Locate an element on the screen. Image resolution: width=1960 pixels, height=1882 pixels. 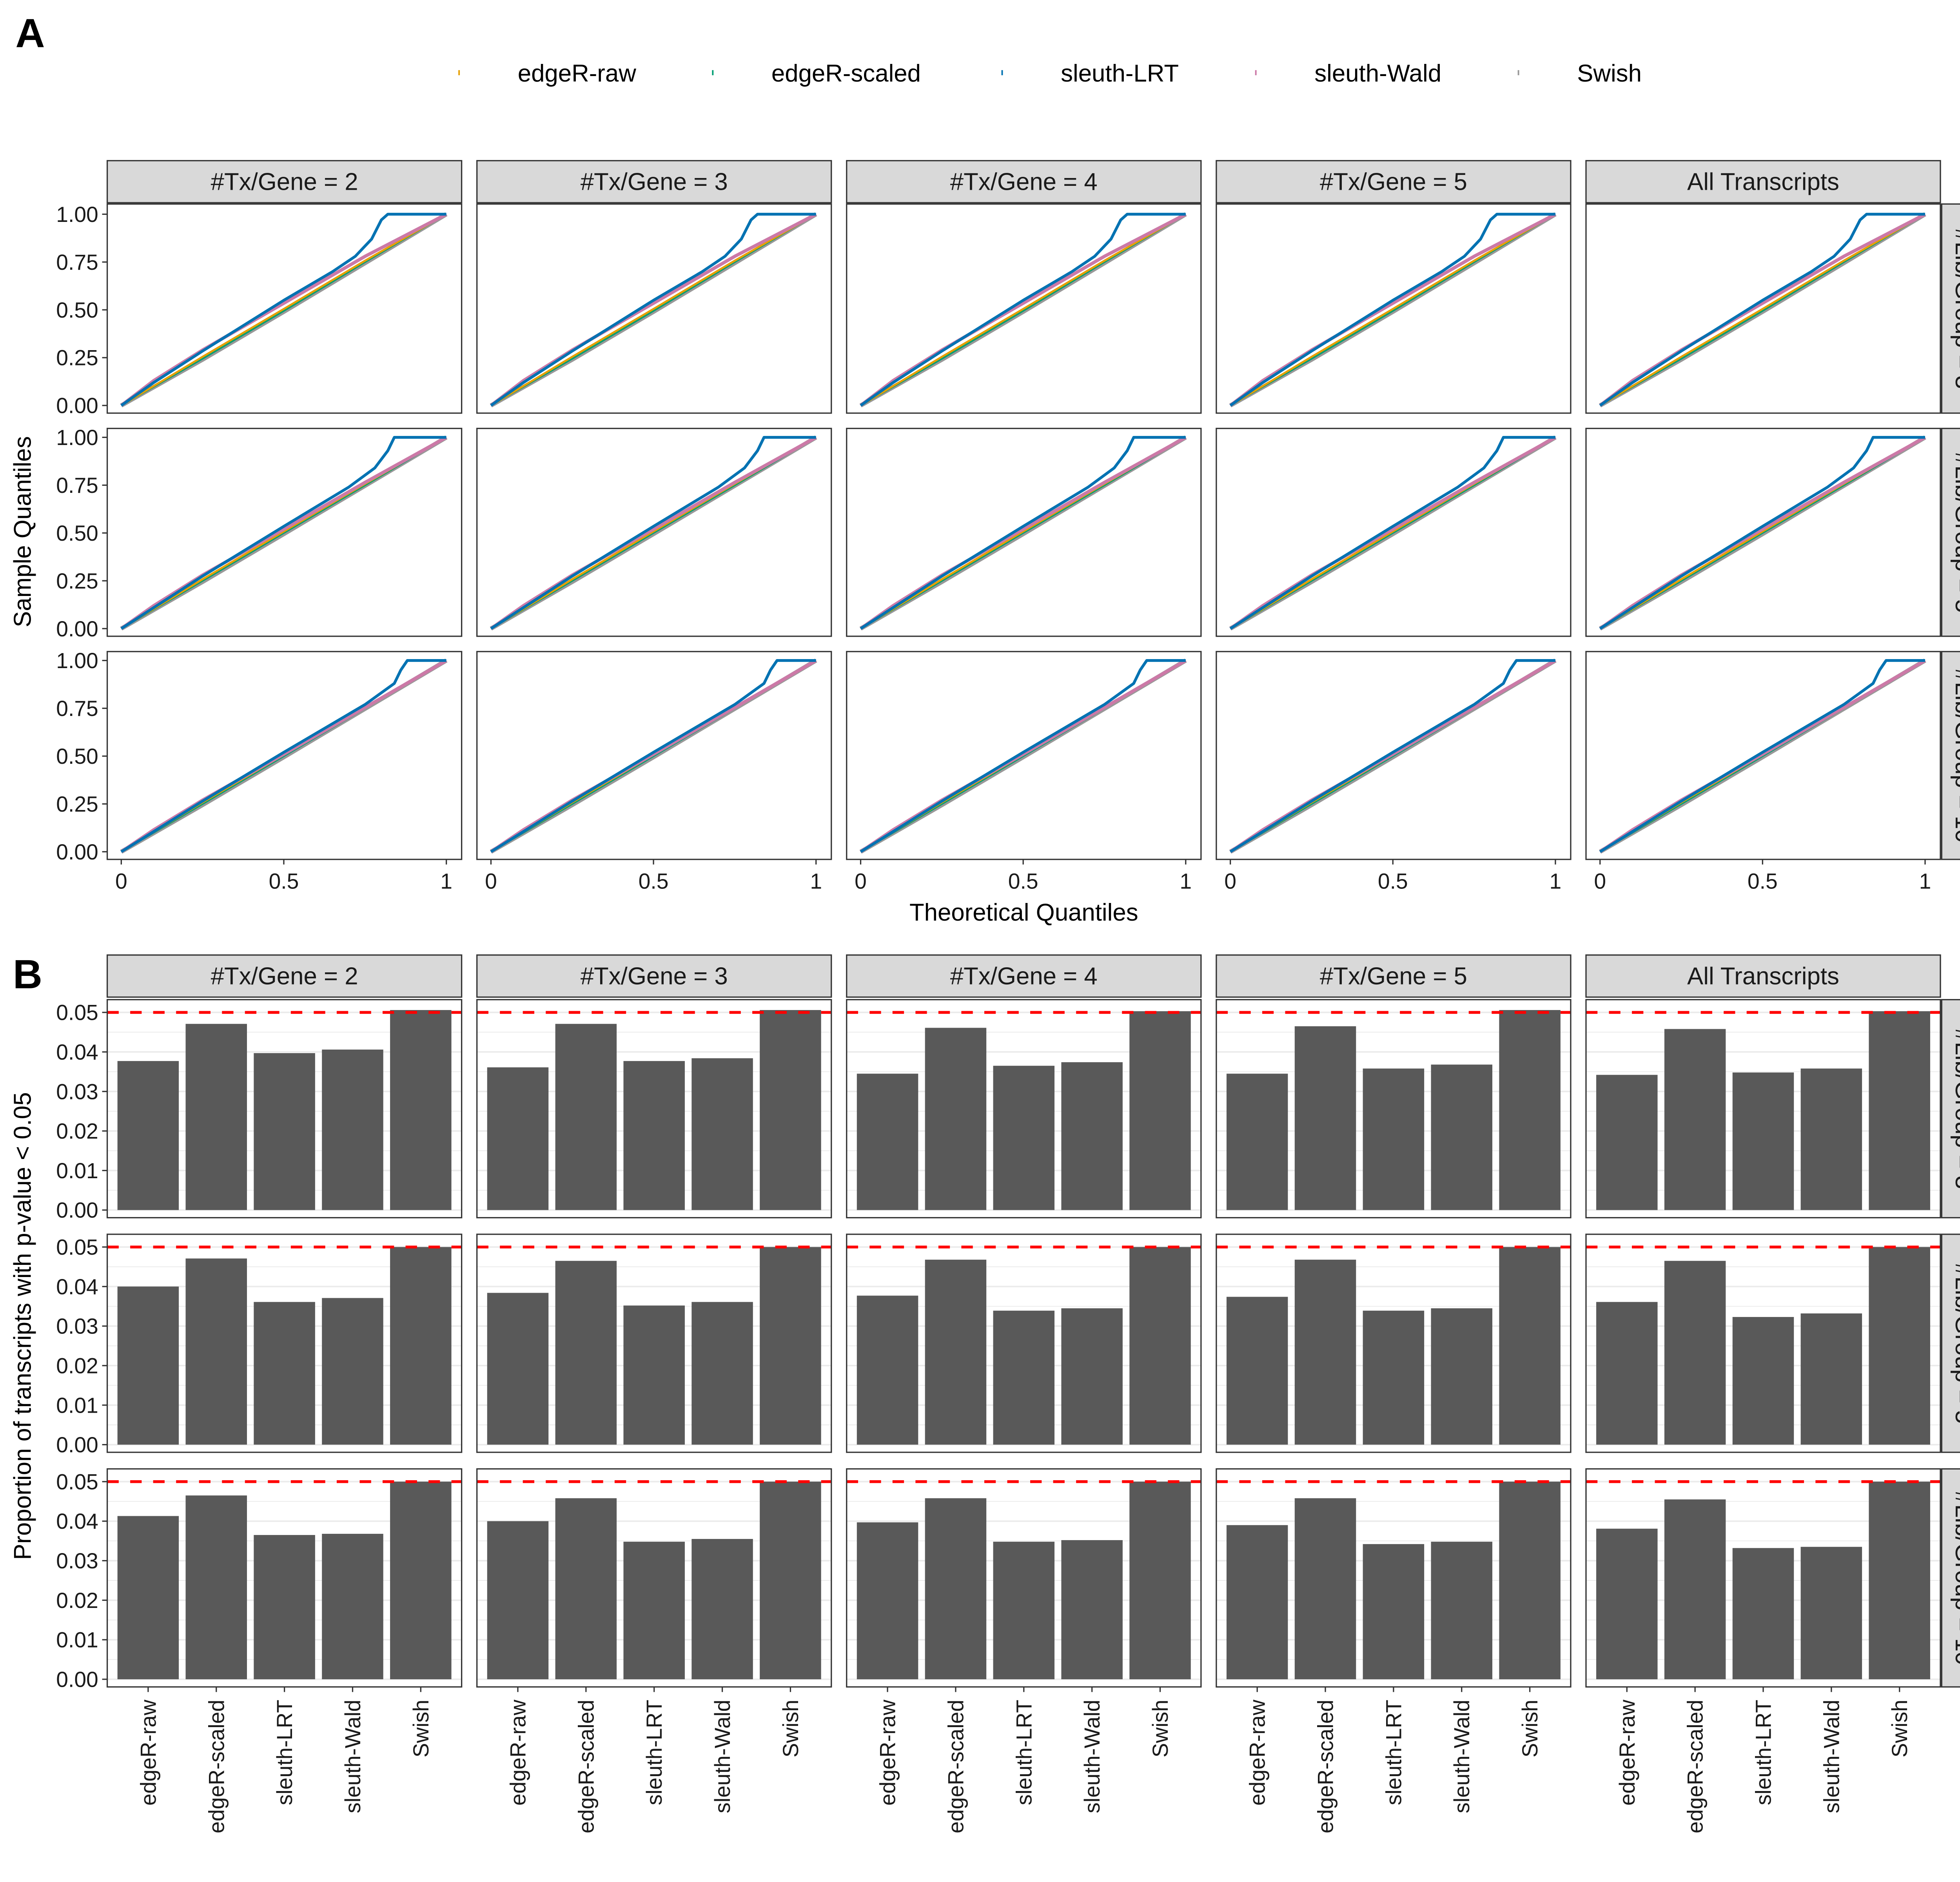
legend-key-sleuth-wald is located at coordinates (1256, 72).